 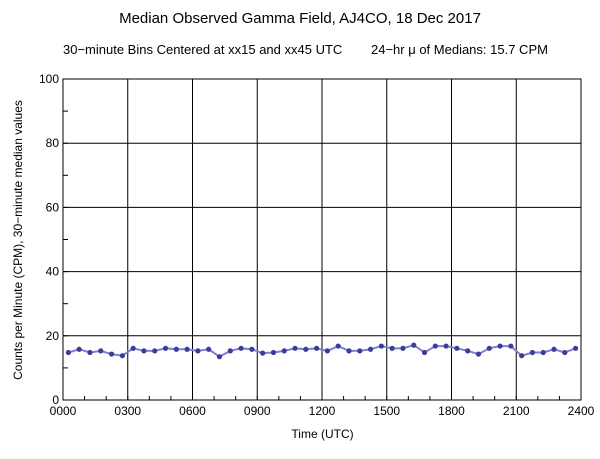 What do you see at coordinates (53, 336) in the screenshot?
I see `y-tick-label: 20` at bounding box center [53, 336].